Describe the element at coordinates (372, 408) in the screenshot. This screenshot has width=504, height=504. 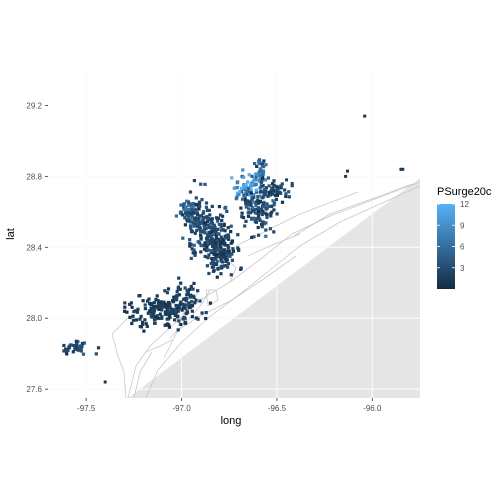
I see `x-tick-label: -96.0` at that location.